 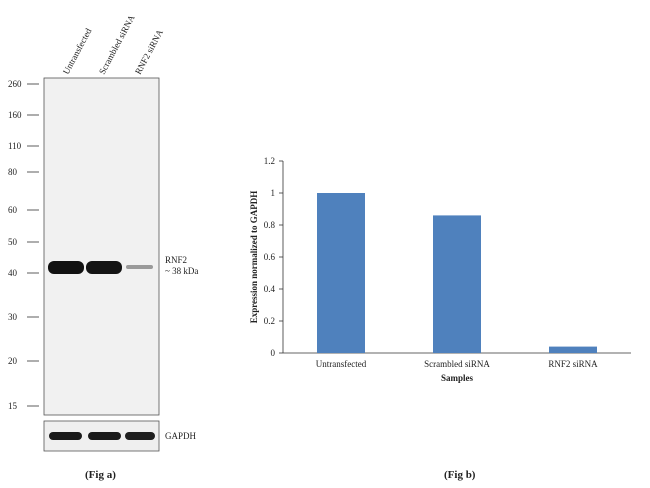 What do you see at coordinates (149, 51) in the screenshot?
I see `lane-label-rnf2-sirna: RNF2 siRNA` at bounding box center [149, 51].